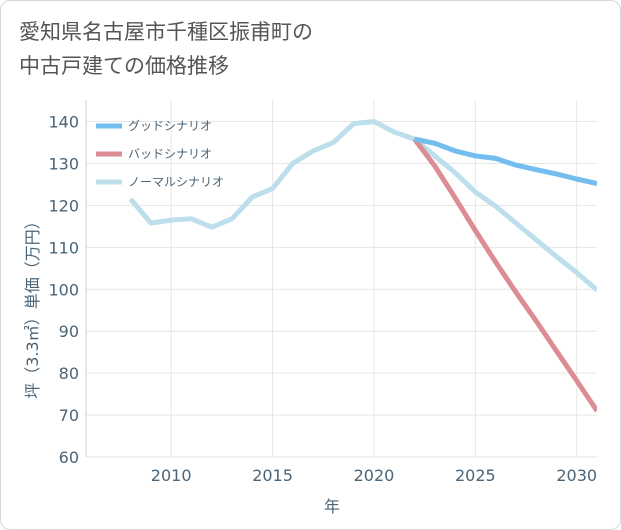 This screenshot has width=621, height=530. Describe the element at coordinates (170, 126) in the screenshot. I see `legend-label: グッドシナリオ` at that location.